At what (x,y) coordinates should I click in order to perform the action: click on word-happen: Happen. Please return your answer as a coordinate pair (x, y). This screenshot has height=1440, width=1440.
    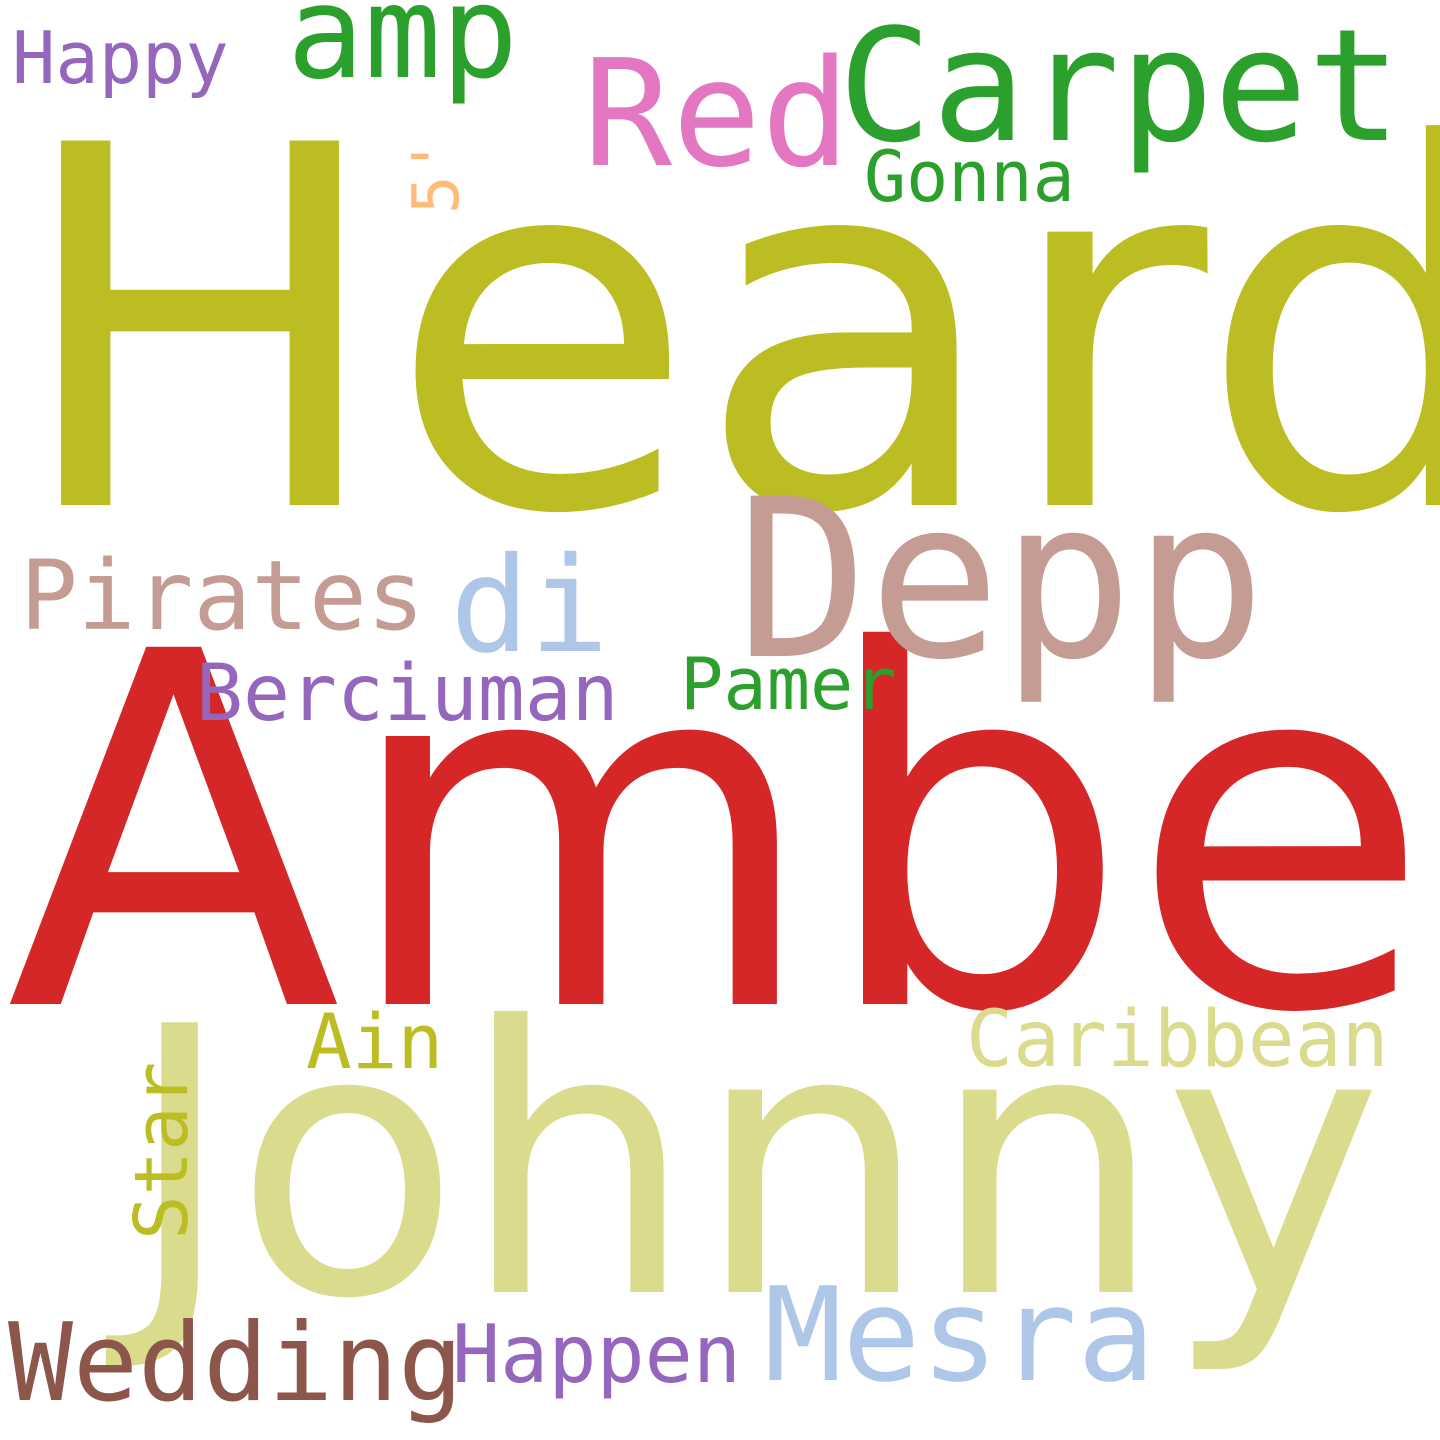
    Looking at the image, I should click on (596, 1354).